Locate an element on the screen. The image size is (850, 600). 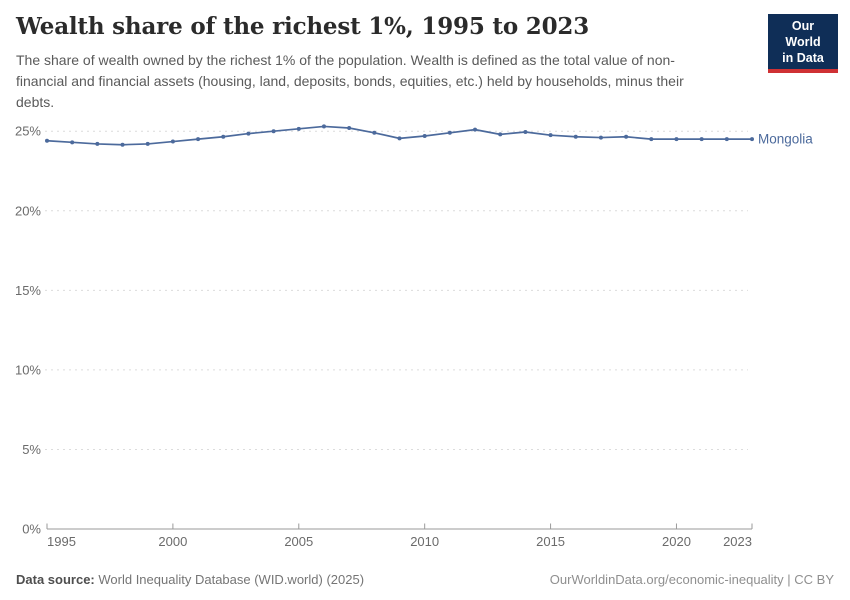
y-tick-label: 0% is located at coordinates (31, 529).